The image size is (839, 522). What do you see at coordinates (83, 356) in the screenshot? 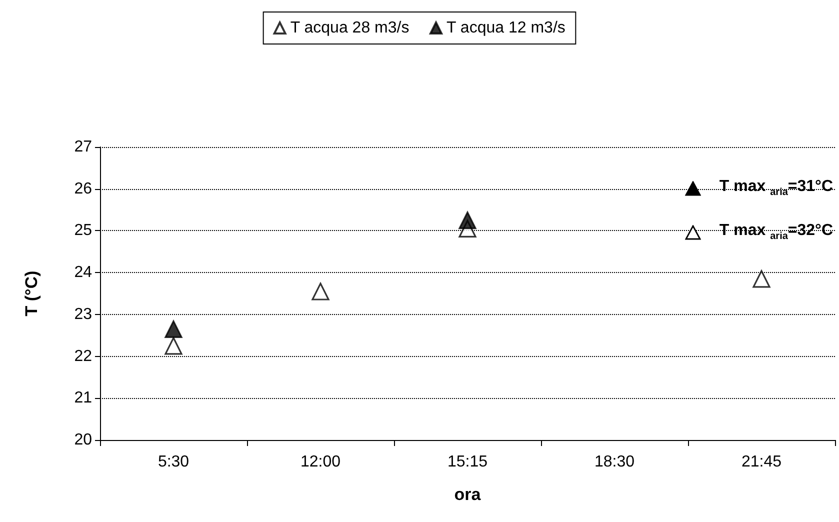
I see `y-tick-label: 22` at bounding box center [83, 356].